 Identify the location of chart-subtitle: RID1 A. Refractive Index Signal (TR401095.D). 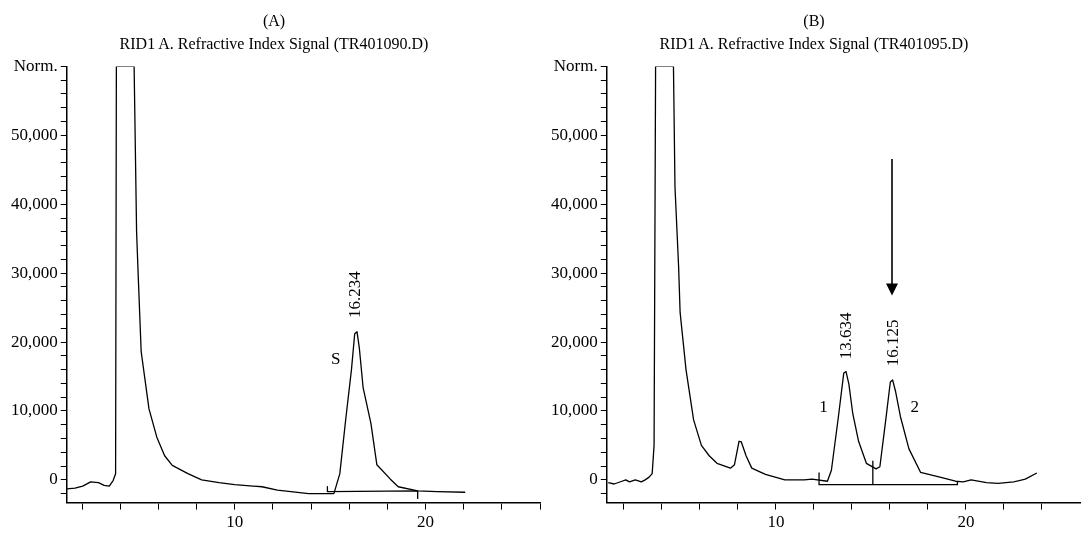
(814, 44).